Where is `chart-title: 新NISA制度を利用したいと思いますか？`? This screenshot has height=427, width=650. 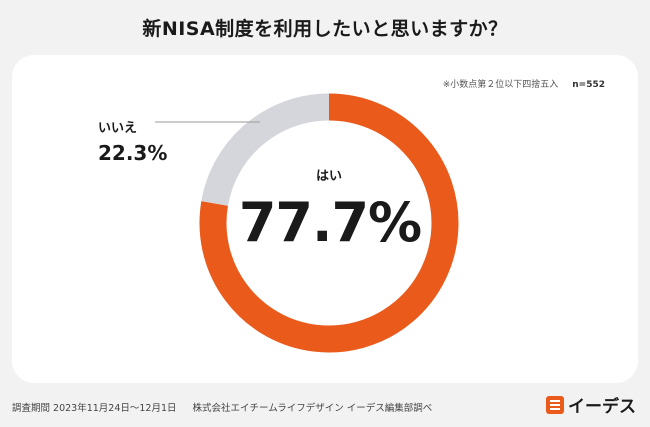
chart-title: 新NISA制度を利用したいと思いますか？ is located at coordinates (325, 29).